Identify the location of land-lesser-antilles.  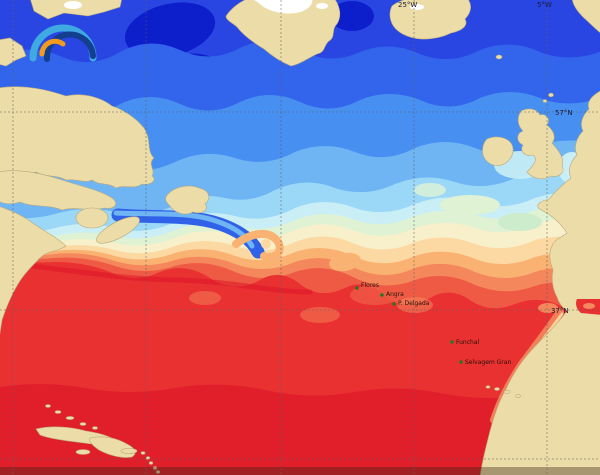
(150, 462).